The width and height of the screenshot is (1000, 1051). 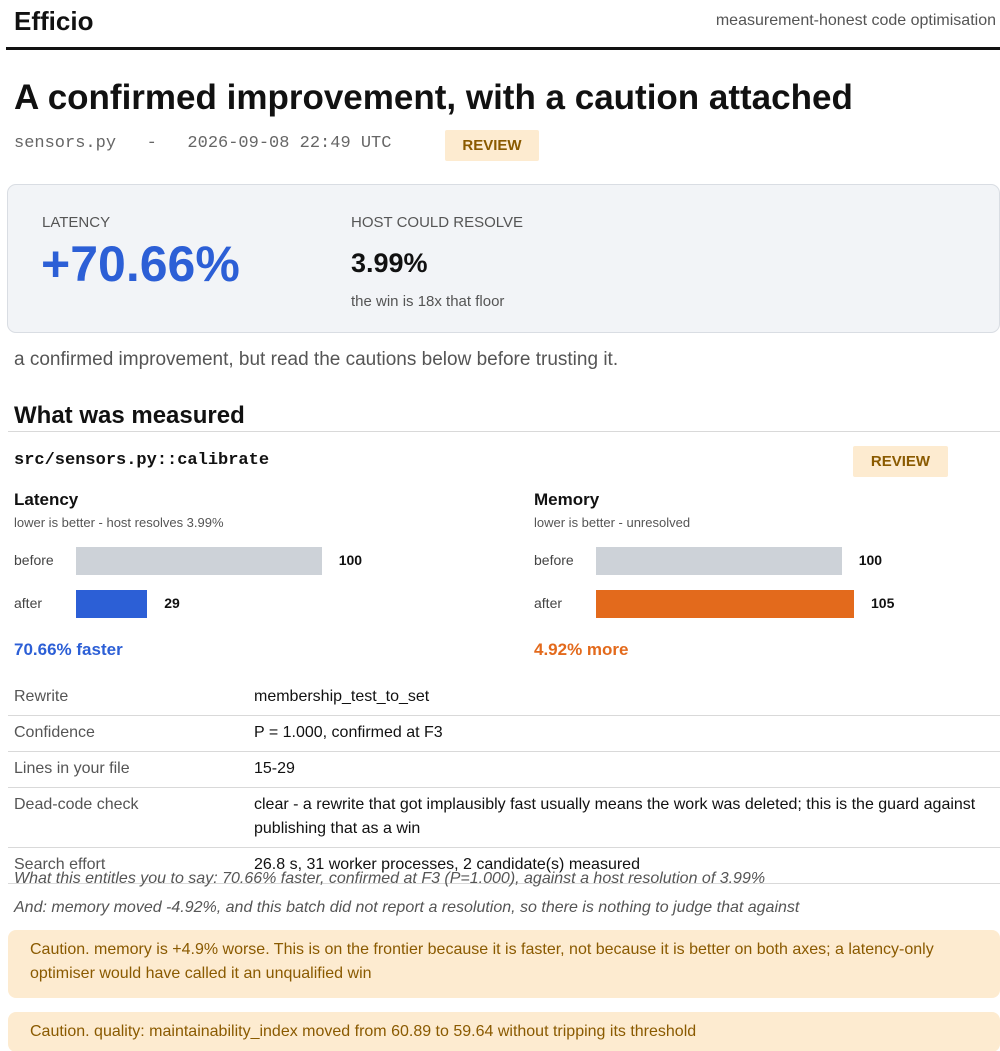 I want to click on table-row: Confidence P = 1.000, confirmed at F3, so click(x=504, y=733).